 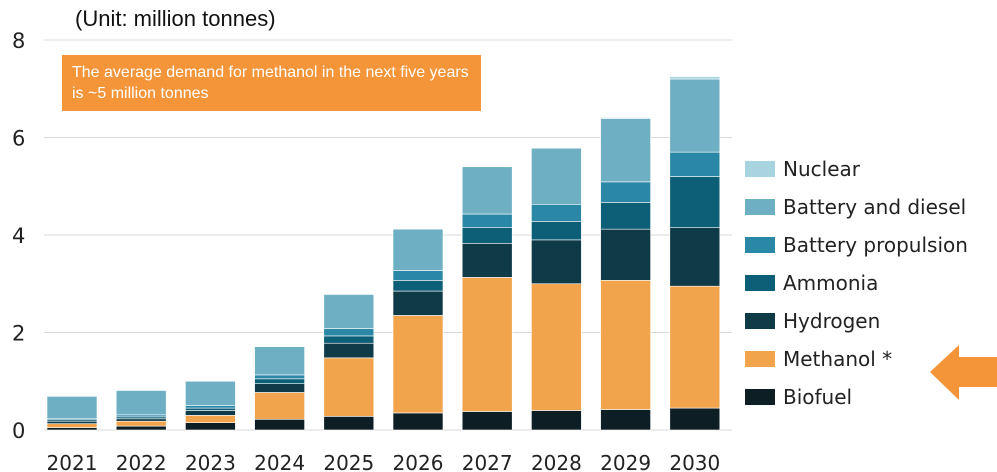 What do you see at coordinates (818, 397) in the screenshot?
I see `legend-label: Biofuel` at bounding box center [818, 397].